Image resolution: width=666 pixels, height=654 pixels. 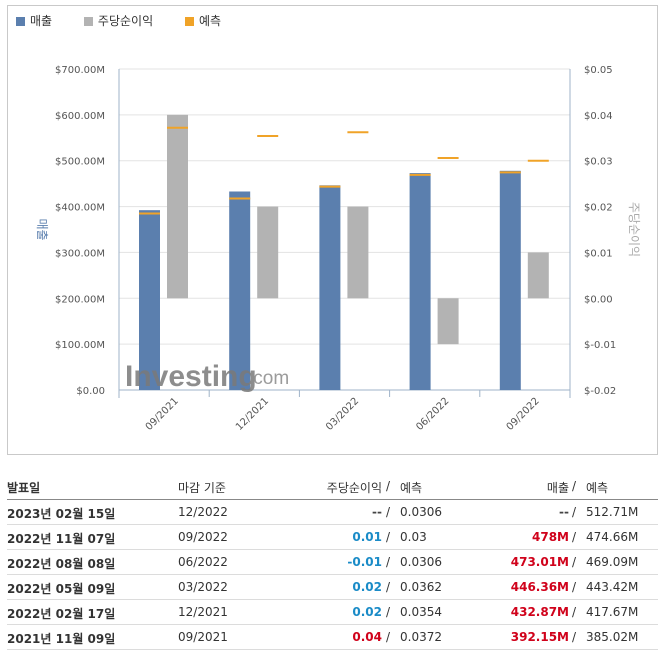 I want to click on y-left-tick-label: $200.00M, so click(x=80, y=299).